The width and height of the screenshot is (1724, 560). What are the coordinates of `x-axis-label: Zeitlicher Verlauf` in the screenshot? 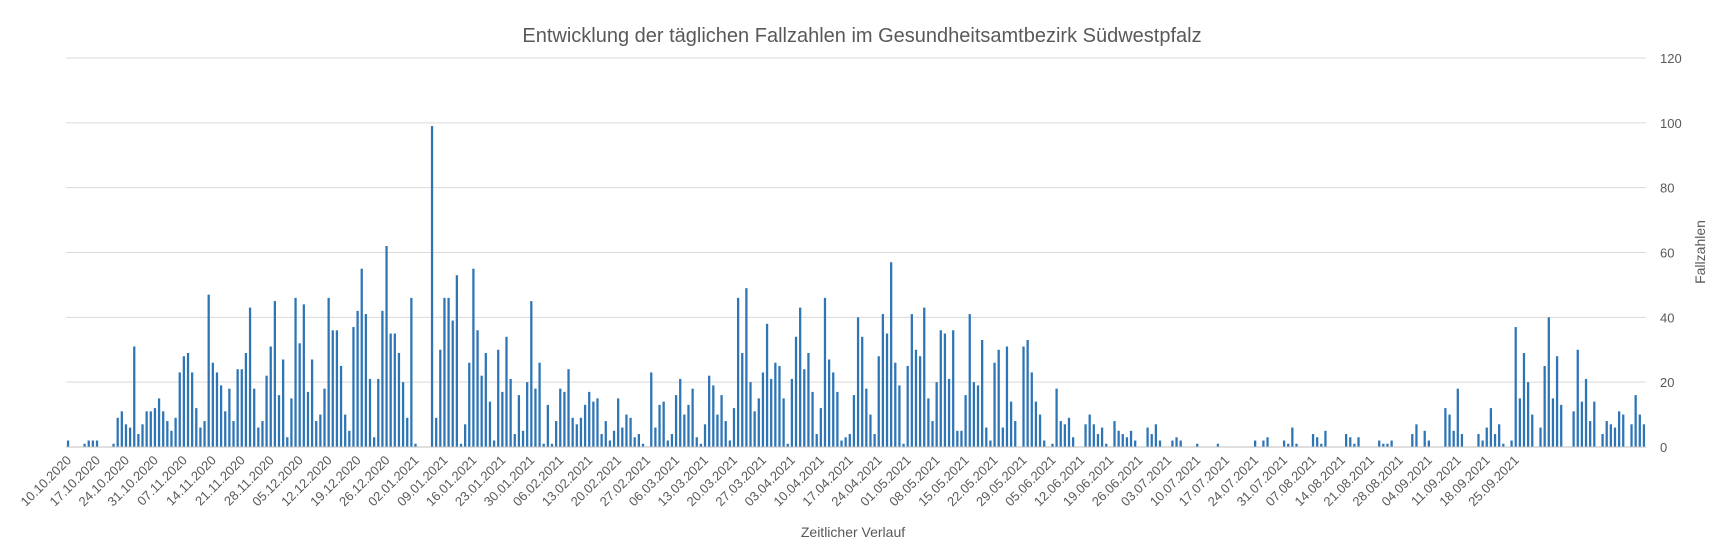 It's located at (853, 532).